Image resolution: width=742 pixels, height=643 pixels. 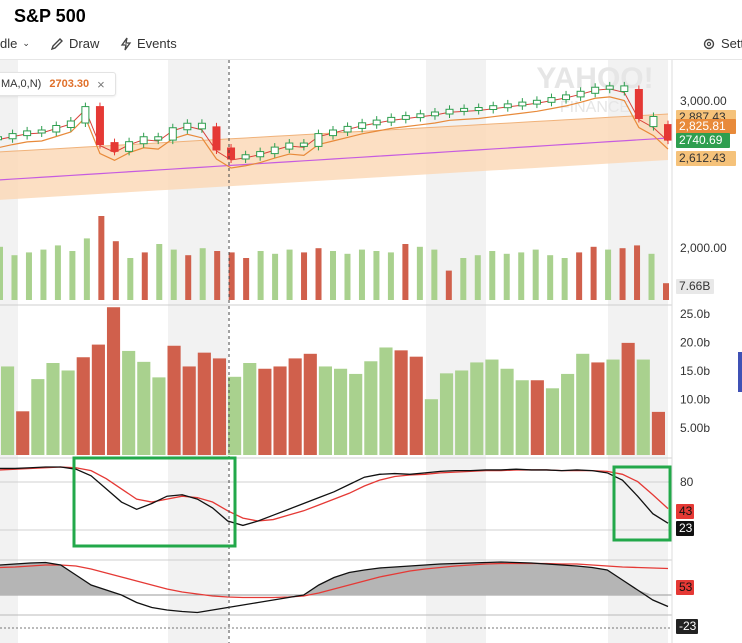 What do you see at coordinates (9, 351) in the screenshot?
I see `shade-band` at bounding box center [9, 351].